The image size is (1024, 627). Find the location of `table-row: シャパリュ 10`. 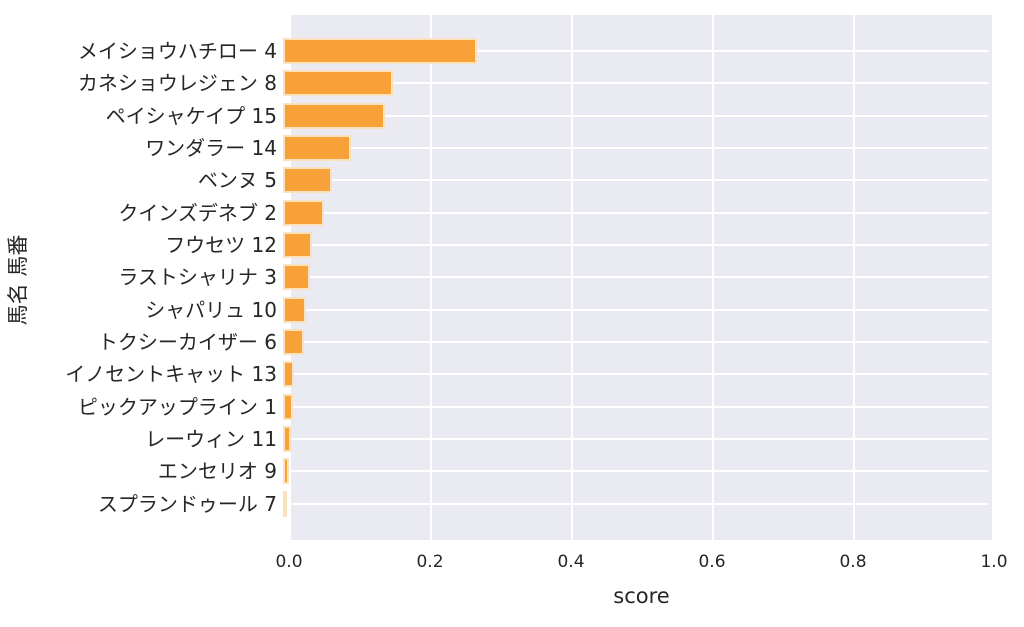

table-row: シャパリュ 10 is located at coordinates (497, 310).